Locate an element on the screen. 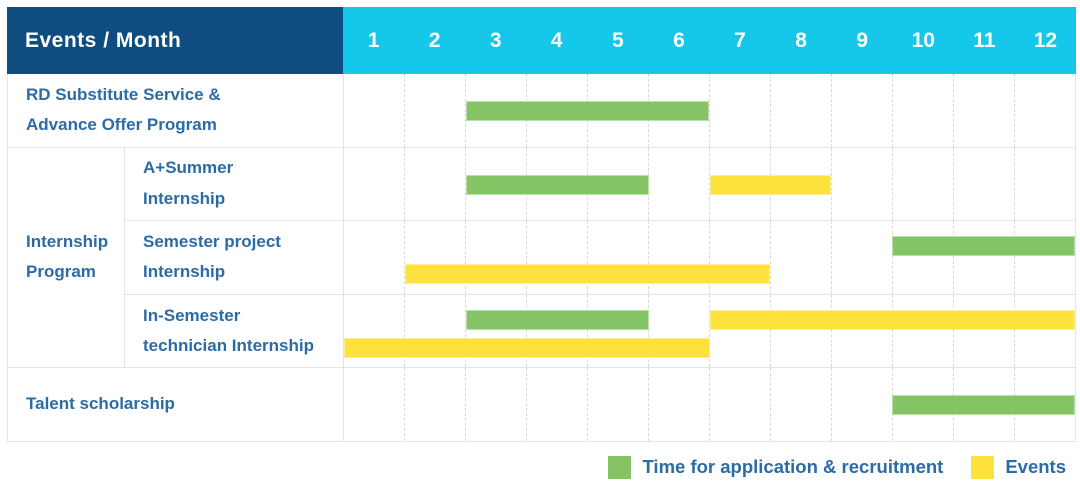 The image size is (1080, 494). gantt-bar-yellow-semester-project-internship is located at coordinates (587, 274).